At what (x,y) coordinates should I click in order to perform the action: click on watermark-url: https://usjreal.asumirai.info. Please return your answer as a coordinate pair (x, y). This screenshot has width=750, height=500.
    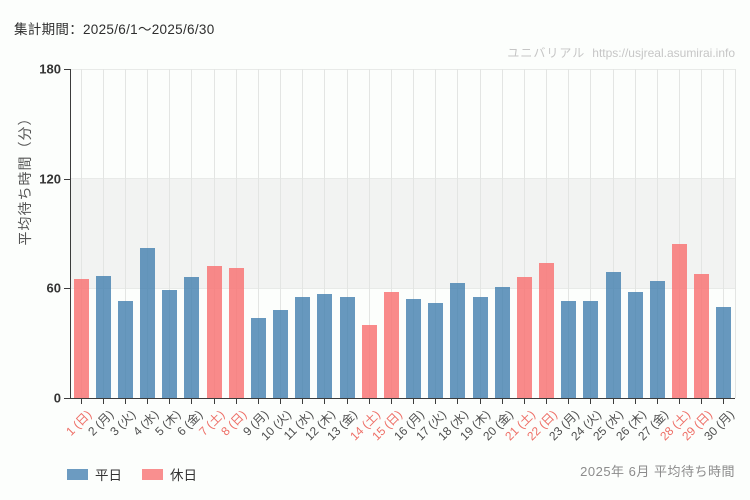
    Looking at the image, I should click on (663, 53).